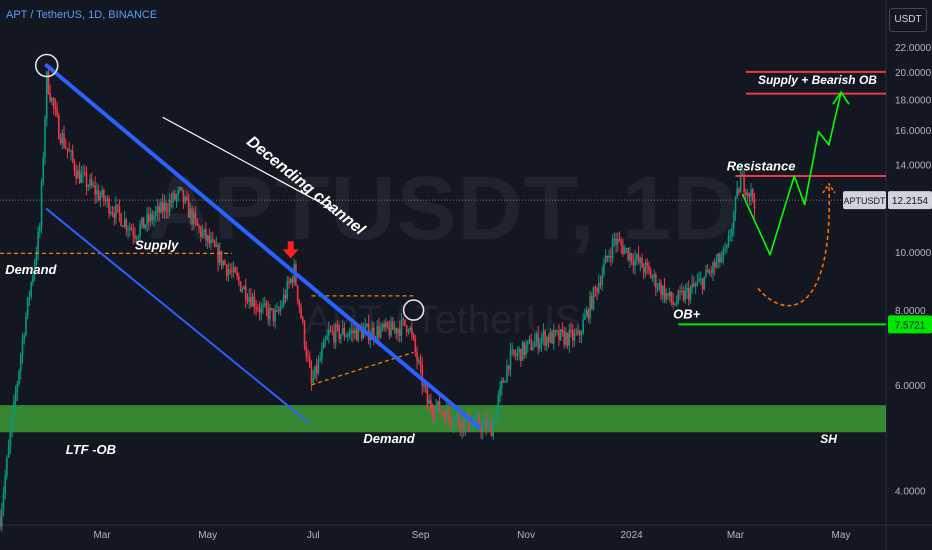  Describe the element at coordinates (389, 438) in the screenshot. I see `annotation-label: Demand` at that location.